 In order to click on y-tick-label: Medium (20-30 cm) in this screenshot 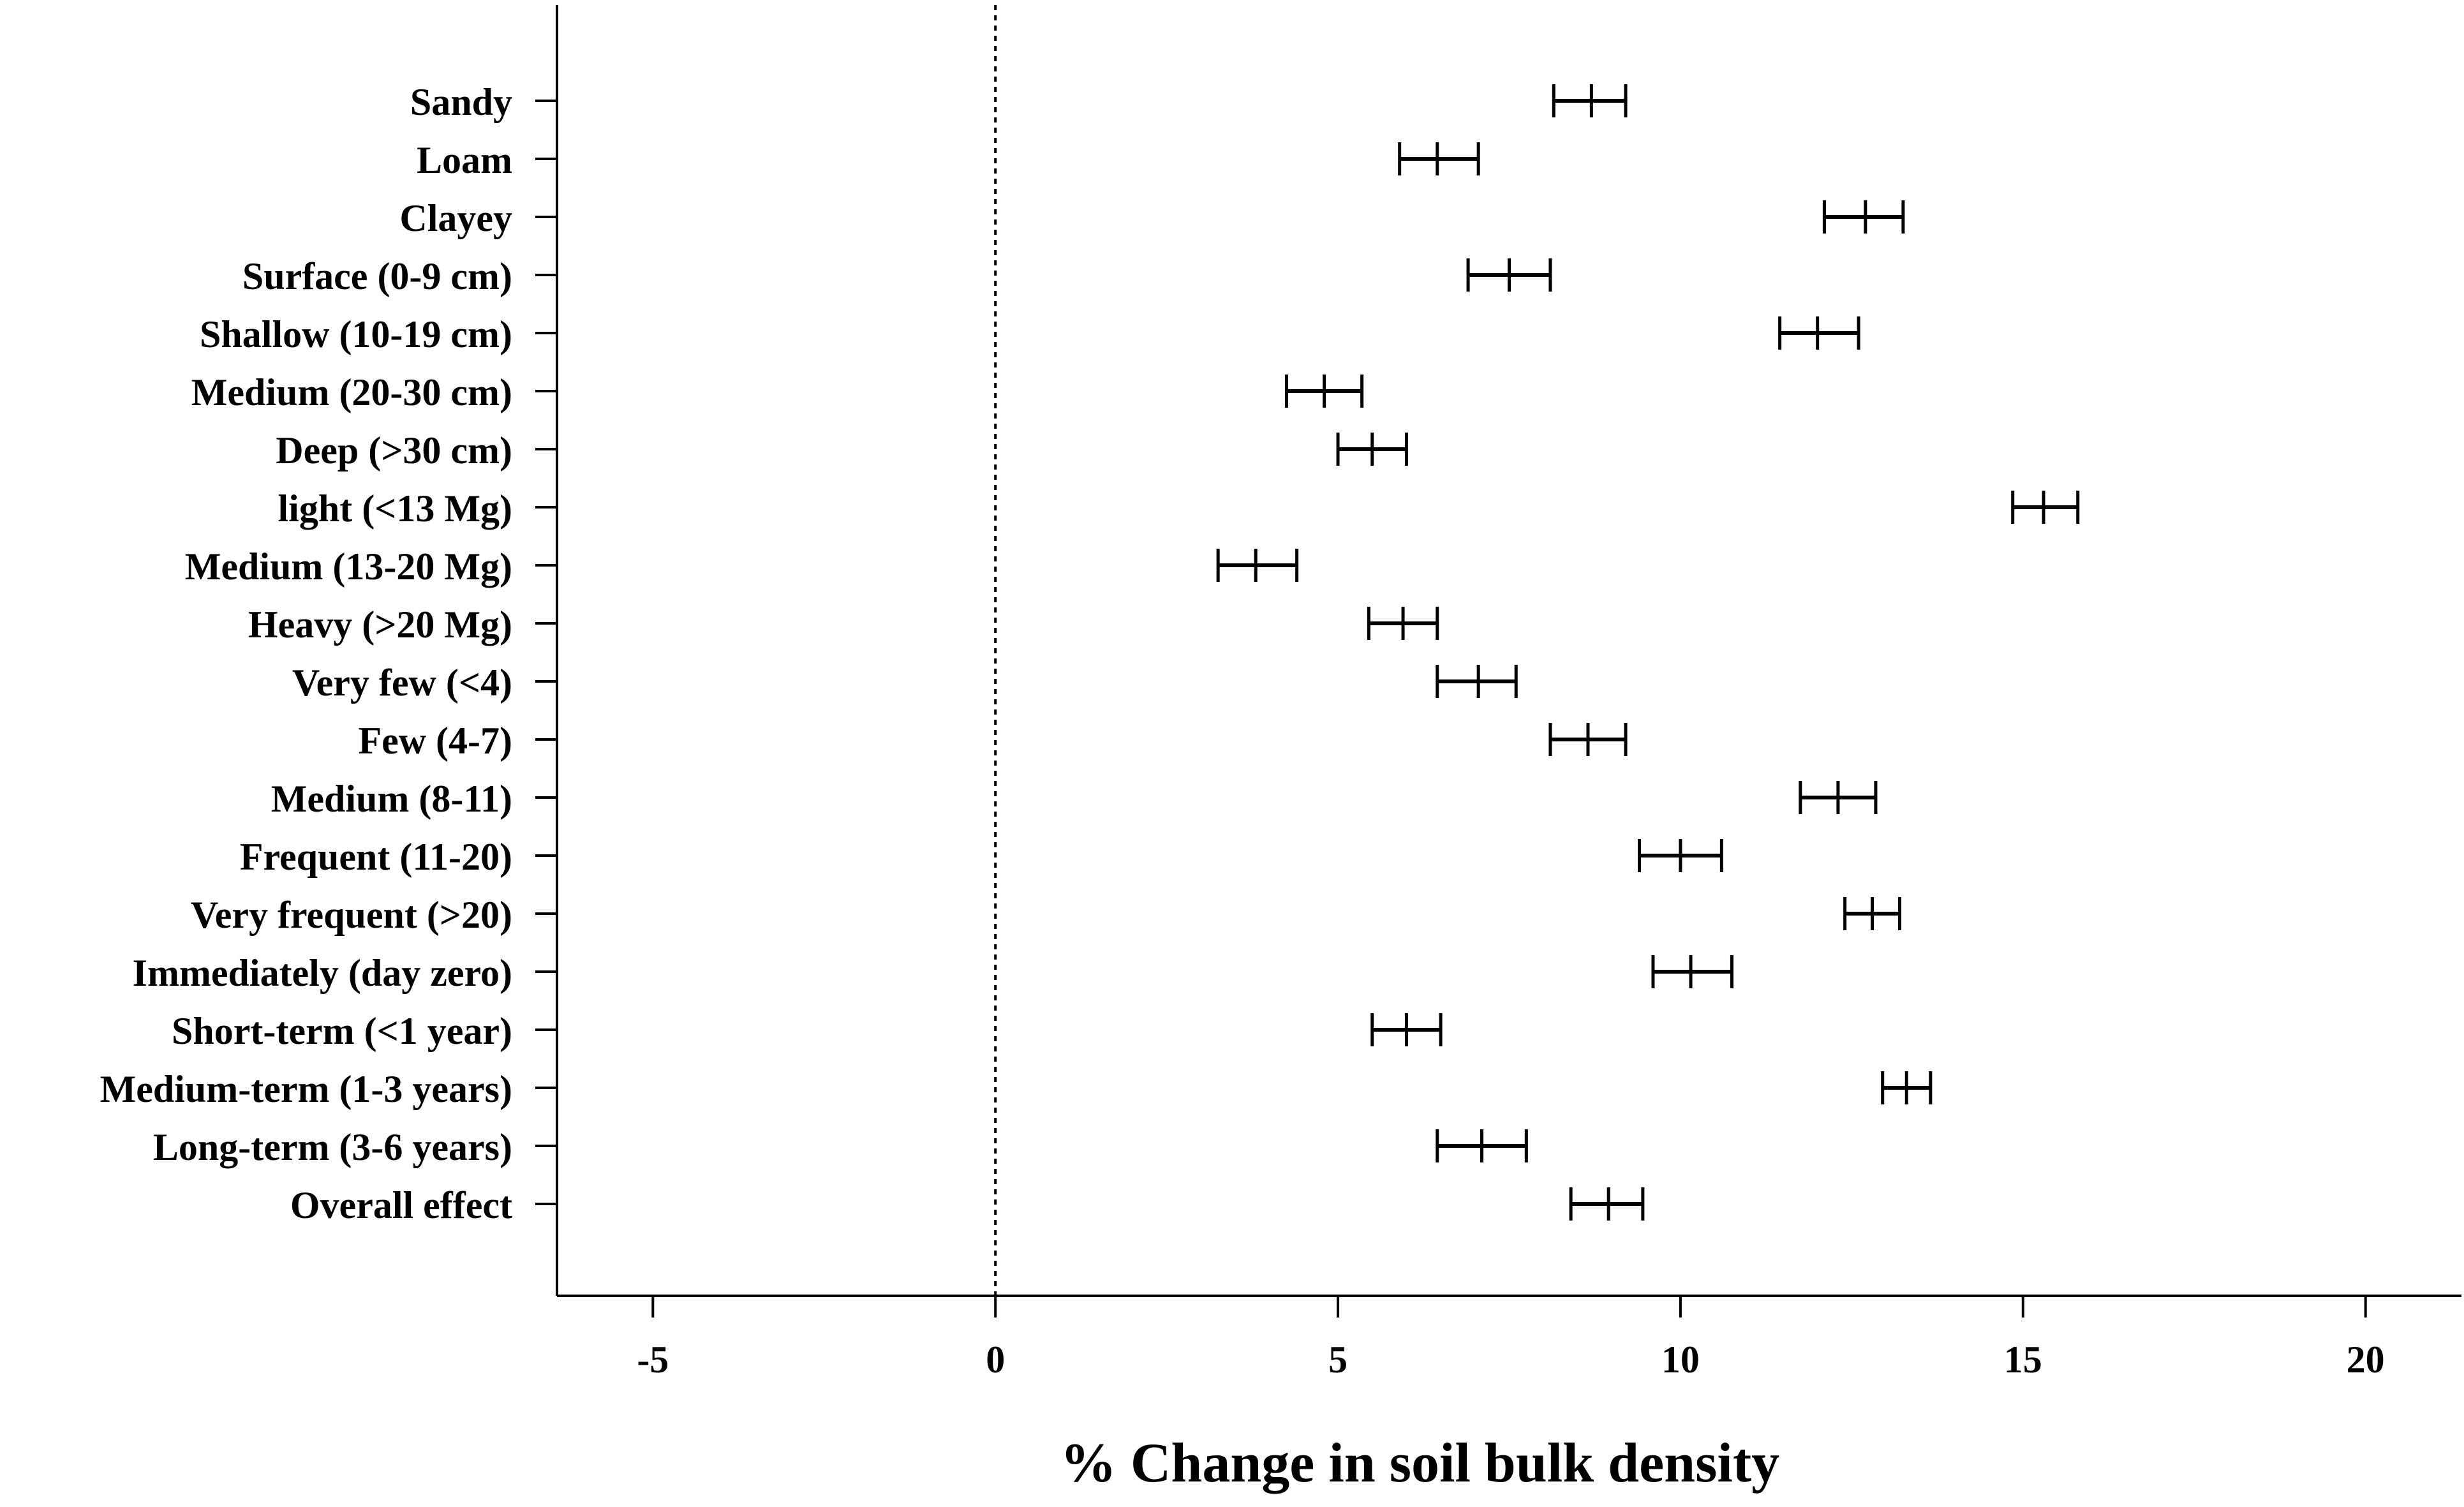, I will do `click(352, 392)`.